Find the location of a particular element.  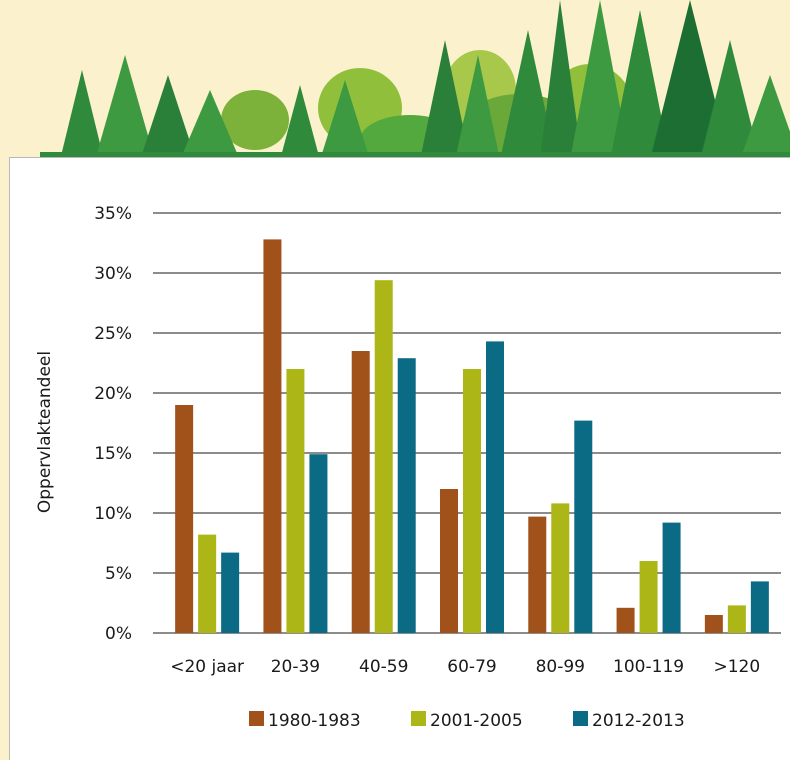

y-tick-label: 10% is located at coordinates (113, 514).